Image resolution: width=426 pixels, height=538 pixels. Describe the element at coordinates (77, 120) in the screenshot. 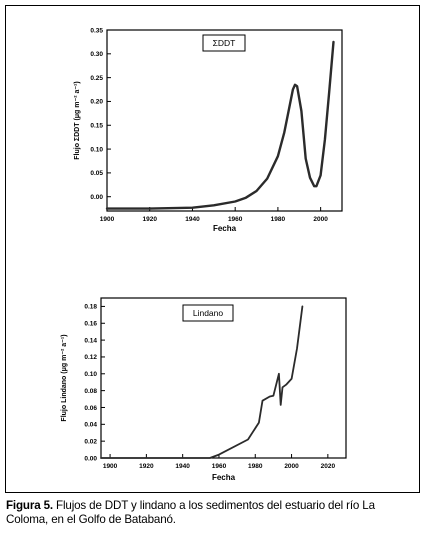

I see `ddt-y-axis-label: Flujo ΣDDT (μg m⁻² a⁻¹)` at that location.